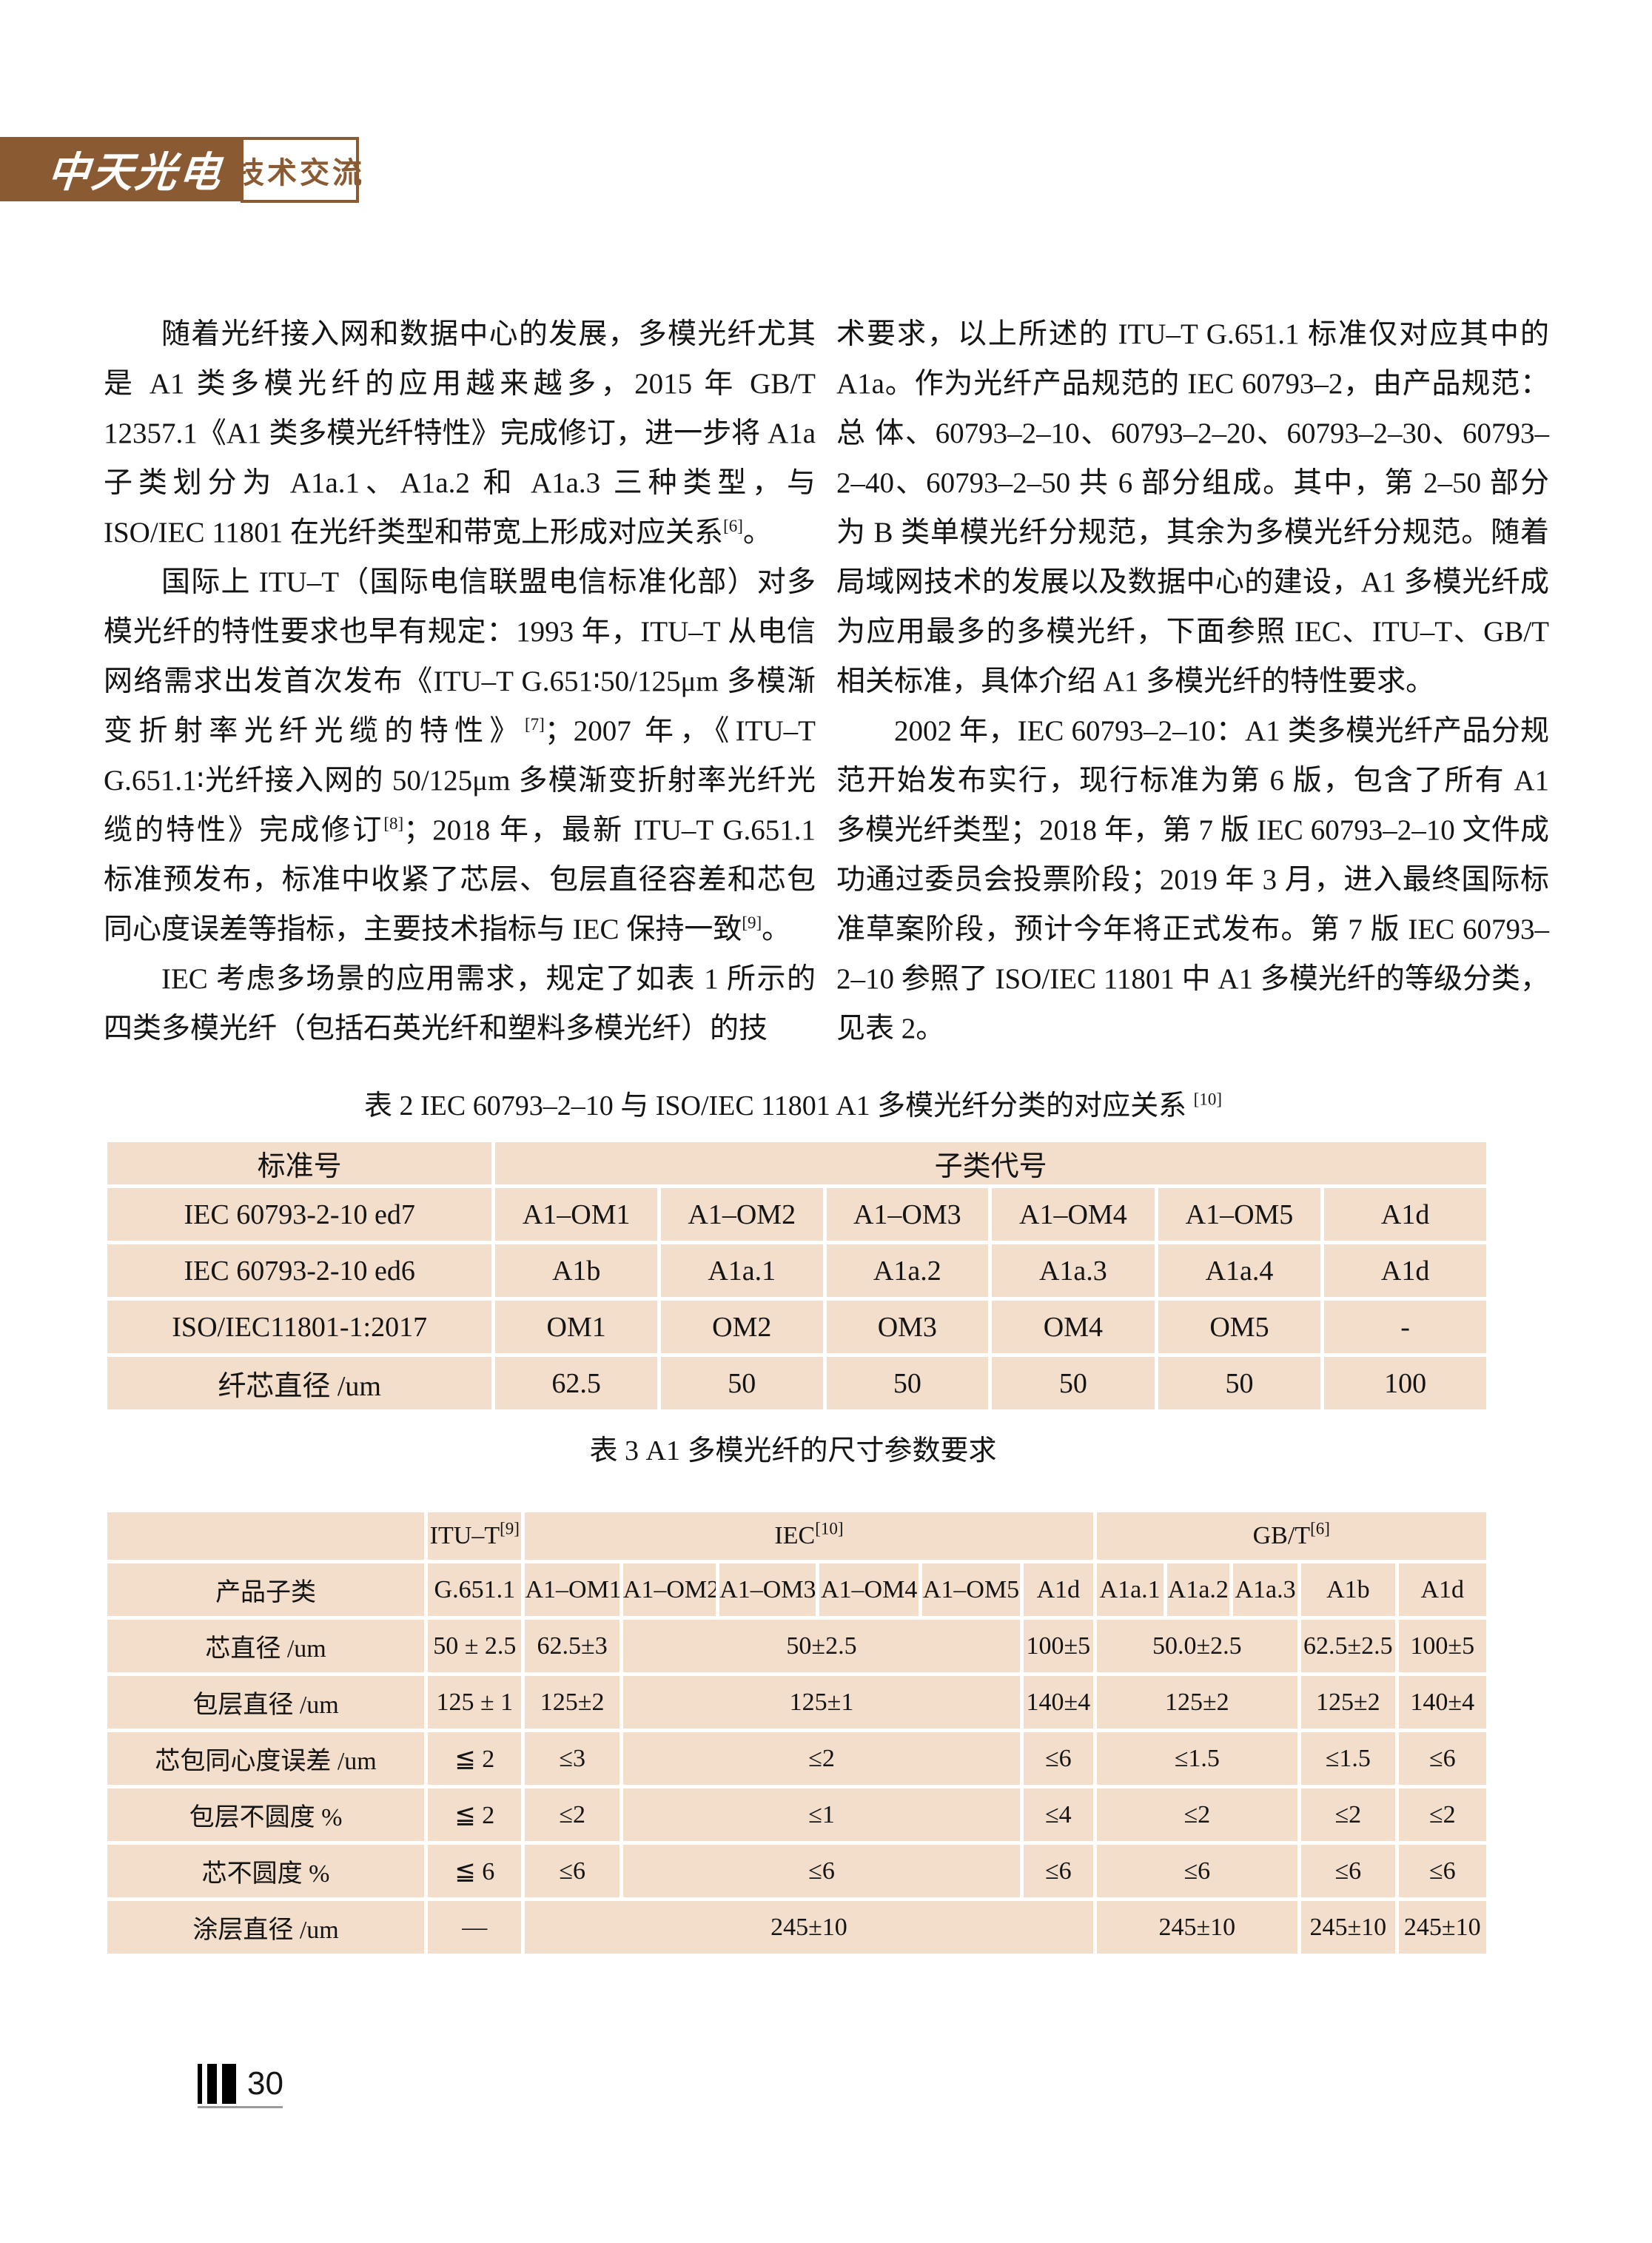 Image resolution: width=1652 pixels, height=2243 pixels. What do you see at coordinates (299, 1327) in the screenshot?
I see `row-label-cell: ISO/IEC11801-1:2017` at bounding box center [299, 1327].